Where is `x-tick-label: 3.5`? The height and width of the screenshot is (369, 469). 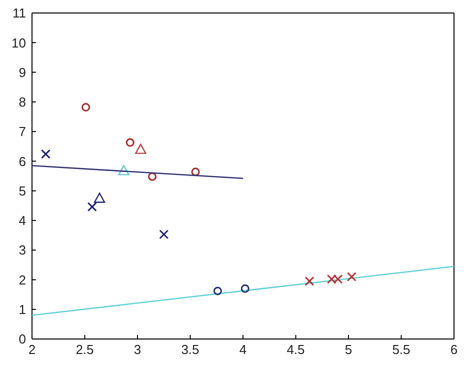
x-tick-label: 3.5 is located at coordinates (190, 350).